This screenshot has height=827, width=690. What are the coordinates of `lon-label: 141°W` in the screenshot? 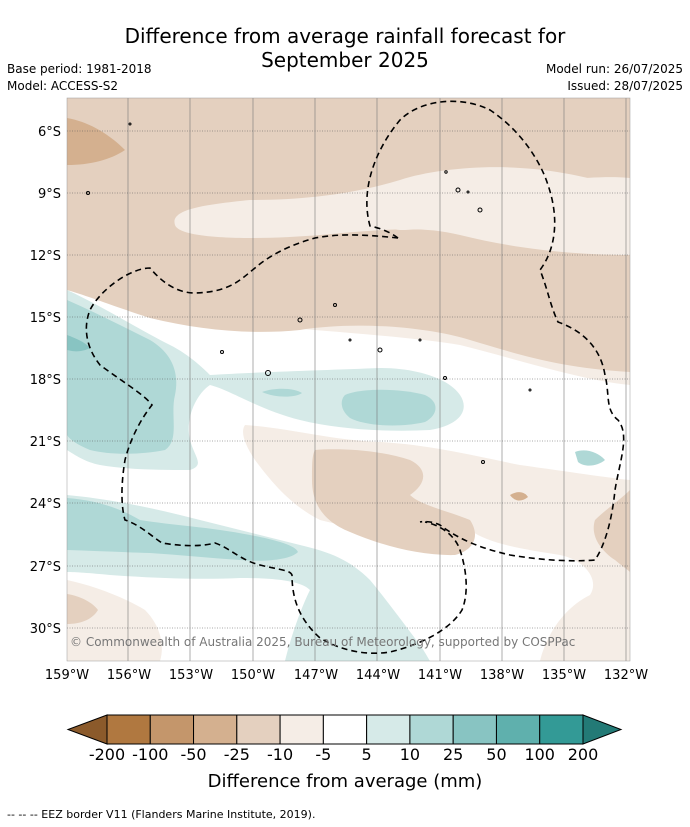 It's located at (440, 675).